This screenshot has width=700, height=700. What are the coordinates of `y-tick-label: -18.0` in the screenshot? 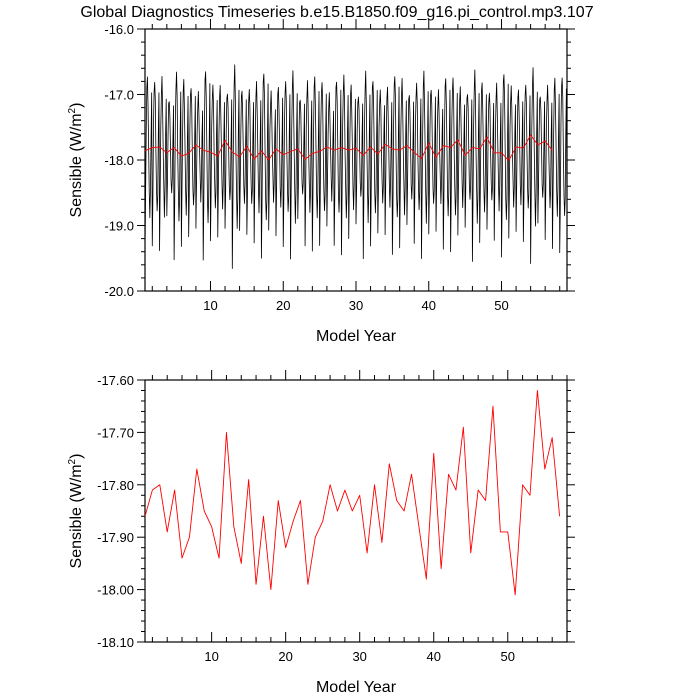 It's located at (119, 160).